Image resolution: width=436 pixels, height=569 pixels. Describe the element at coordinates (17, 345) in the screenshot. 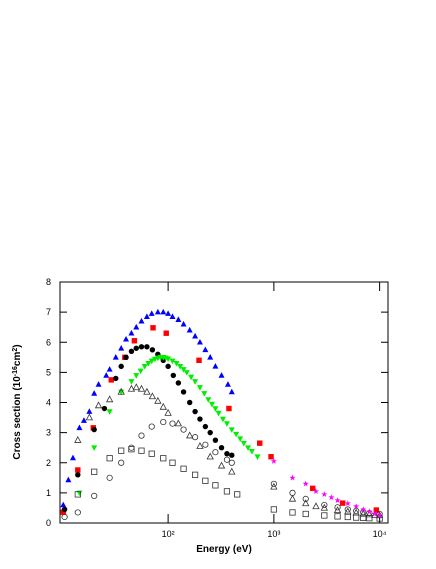

I see `y-axis-title-part: )` at that location.